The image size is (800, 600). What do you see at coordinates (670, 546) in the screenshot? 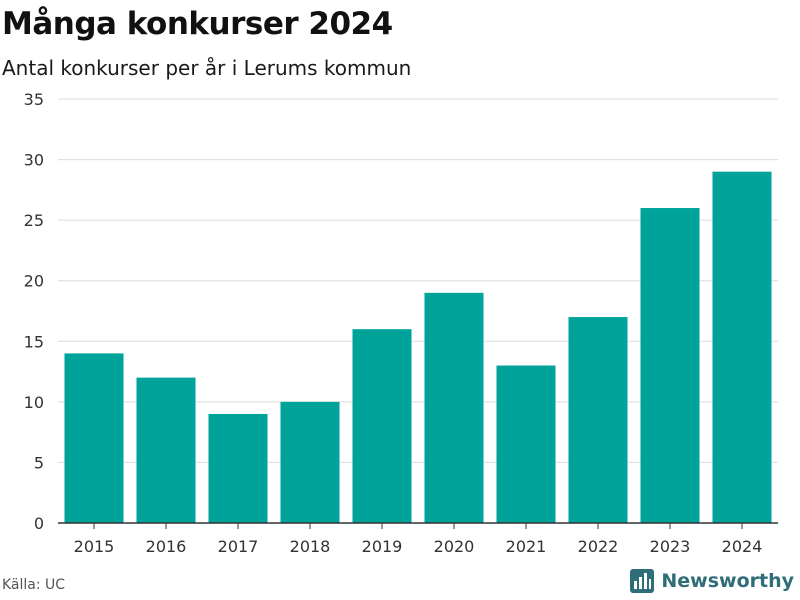
I see `x-tick-label: 2023` at bounding box center [670, 546].